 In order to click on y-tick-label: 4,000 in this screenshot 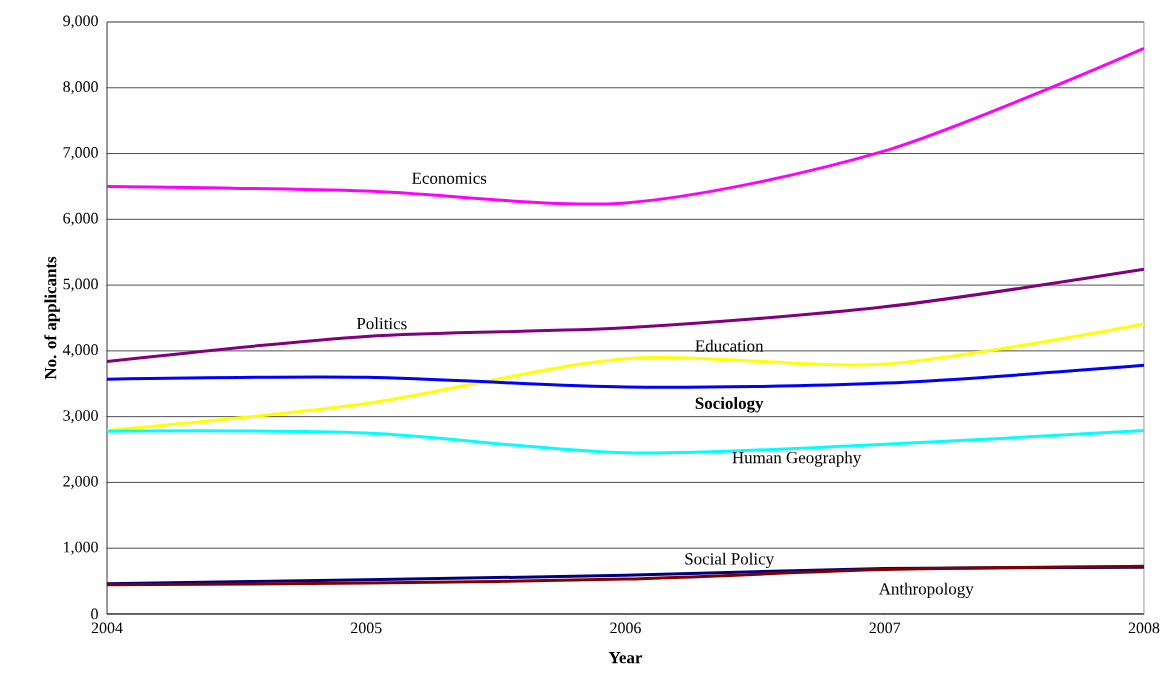, I will do `click(80, 351)`.